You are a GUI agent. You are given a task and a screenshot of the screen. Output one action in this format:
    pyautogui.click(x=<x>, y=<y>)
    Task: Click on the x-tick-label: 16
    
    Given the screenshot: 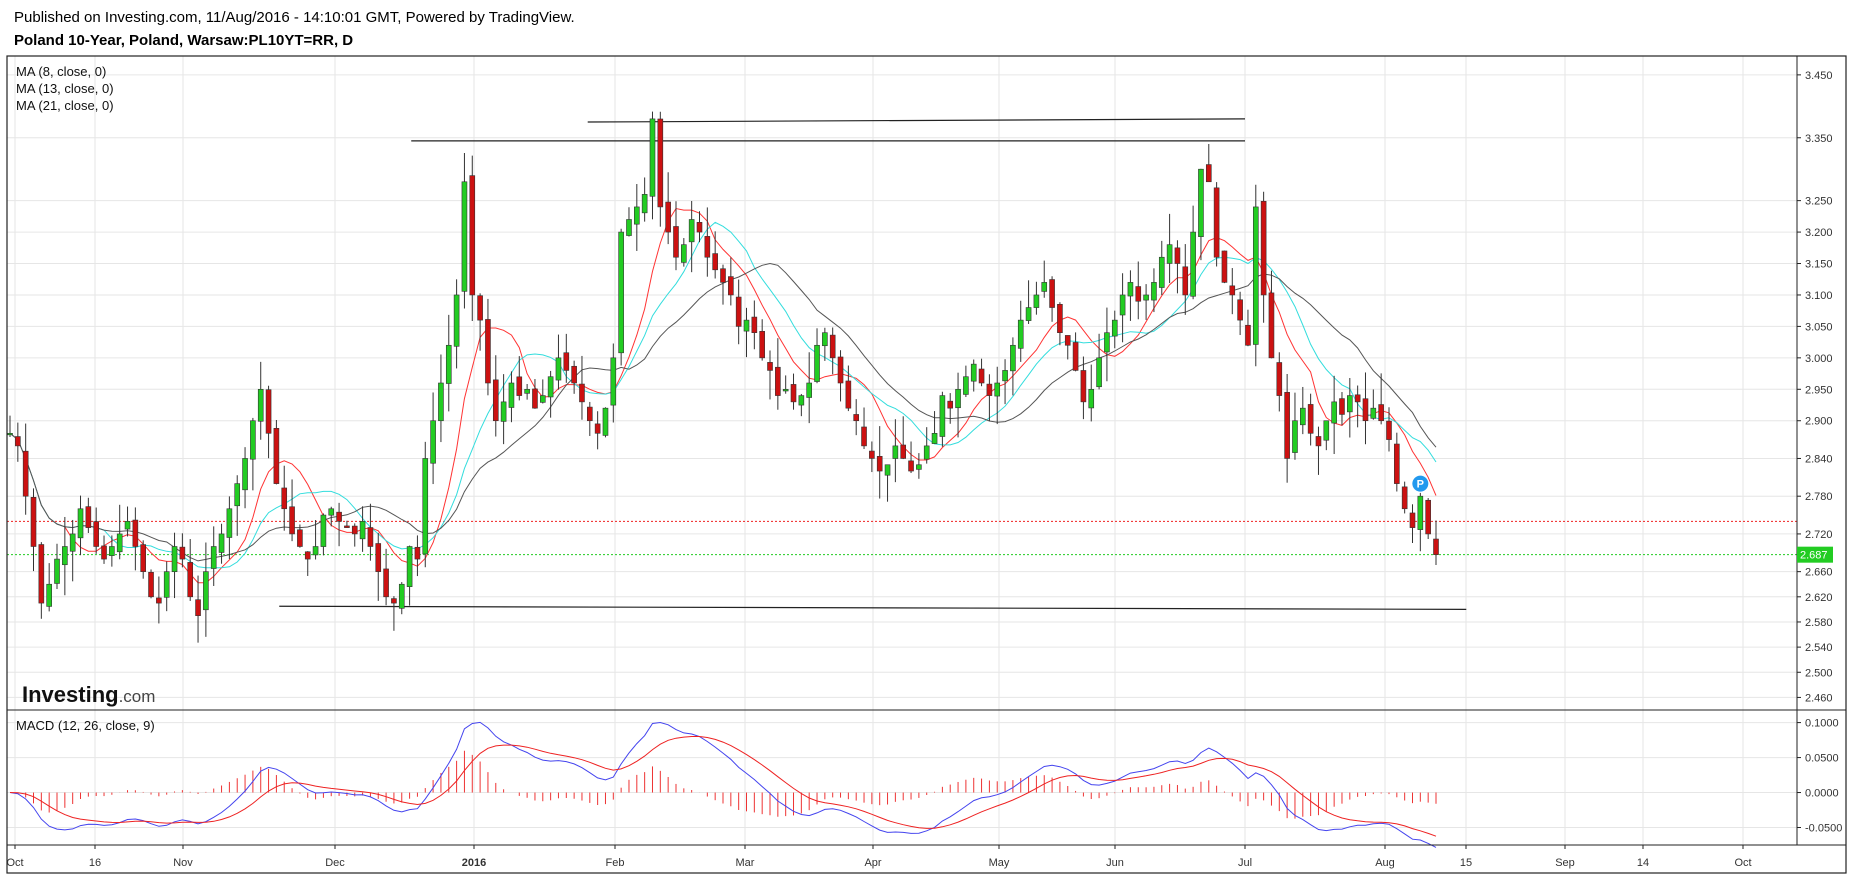 What is the action you would take?
    pyautogui.click(x=95, y=863)
    